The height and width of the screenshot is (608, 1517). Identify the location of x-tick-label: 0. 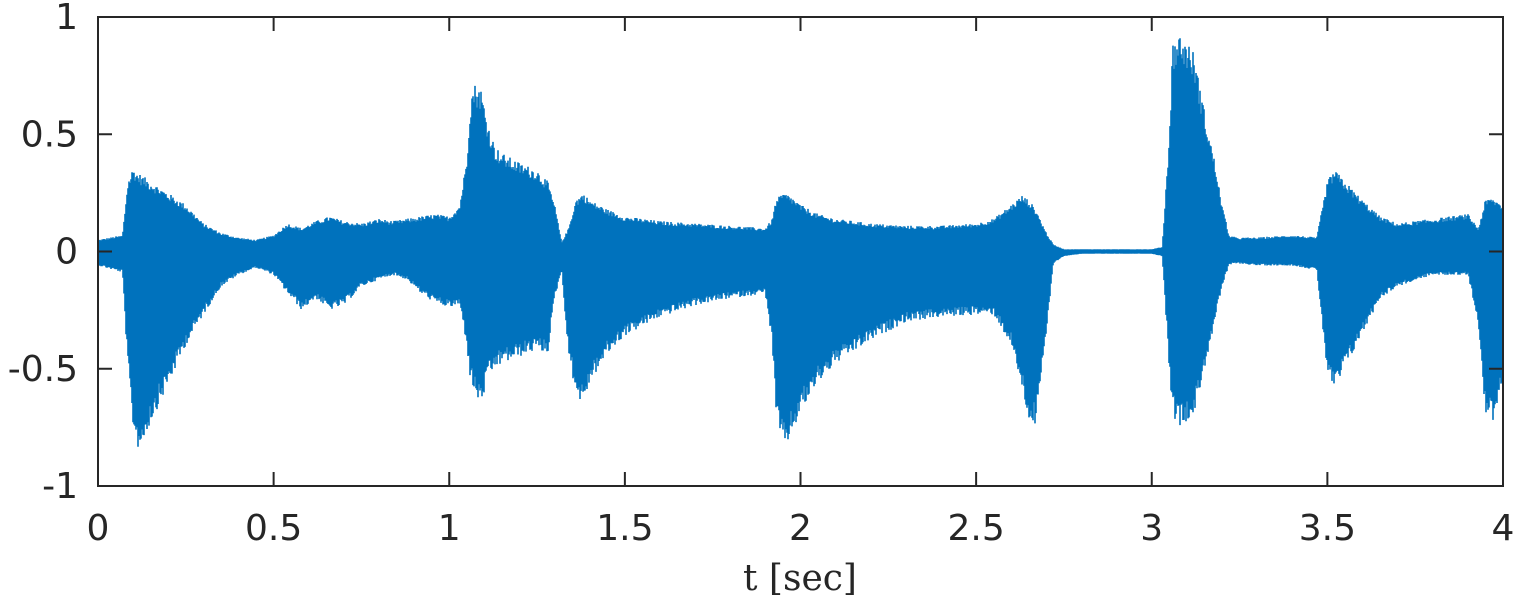
(98, 528).